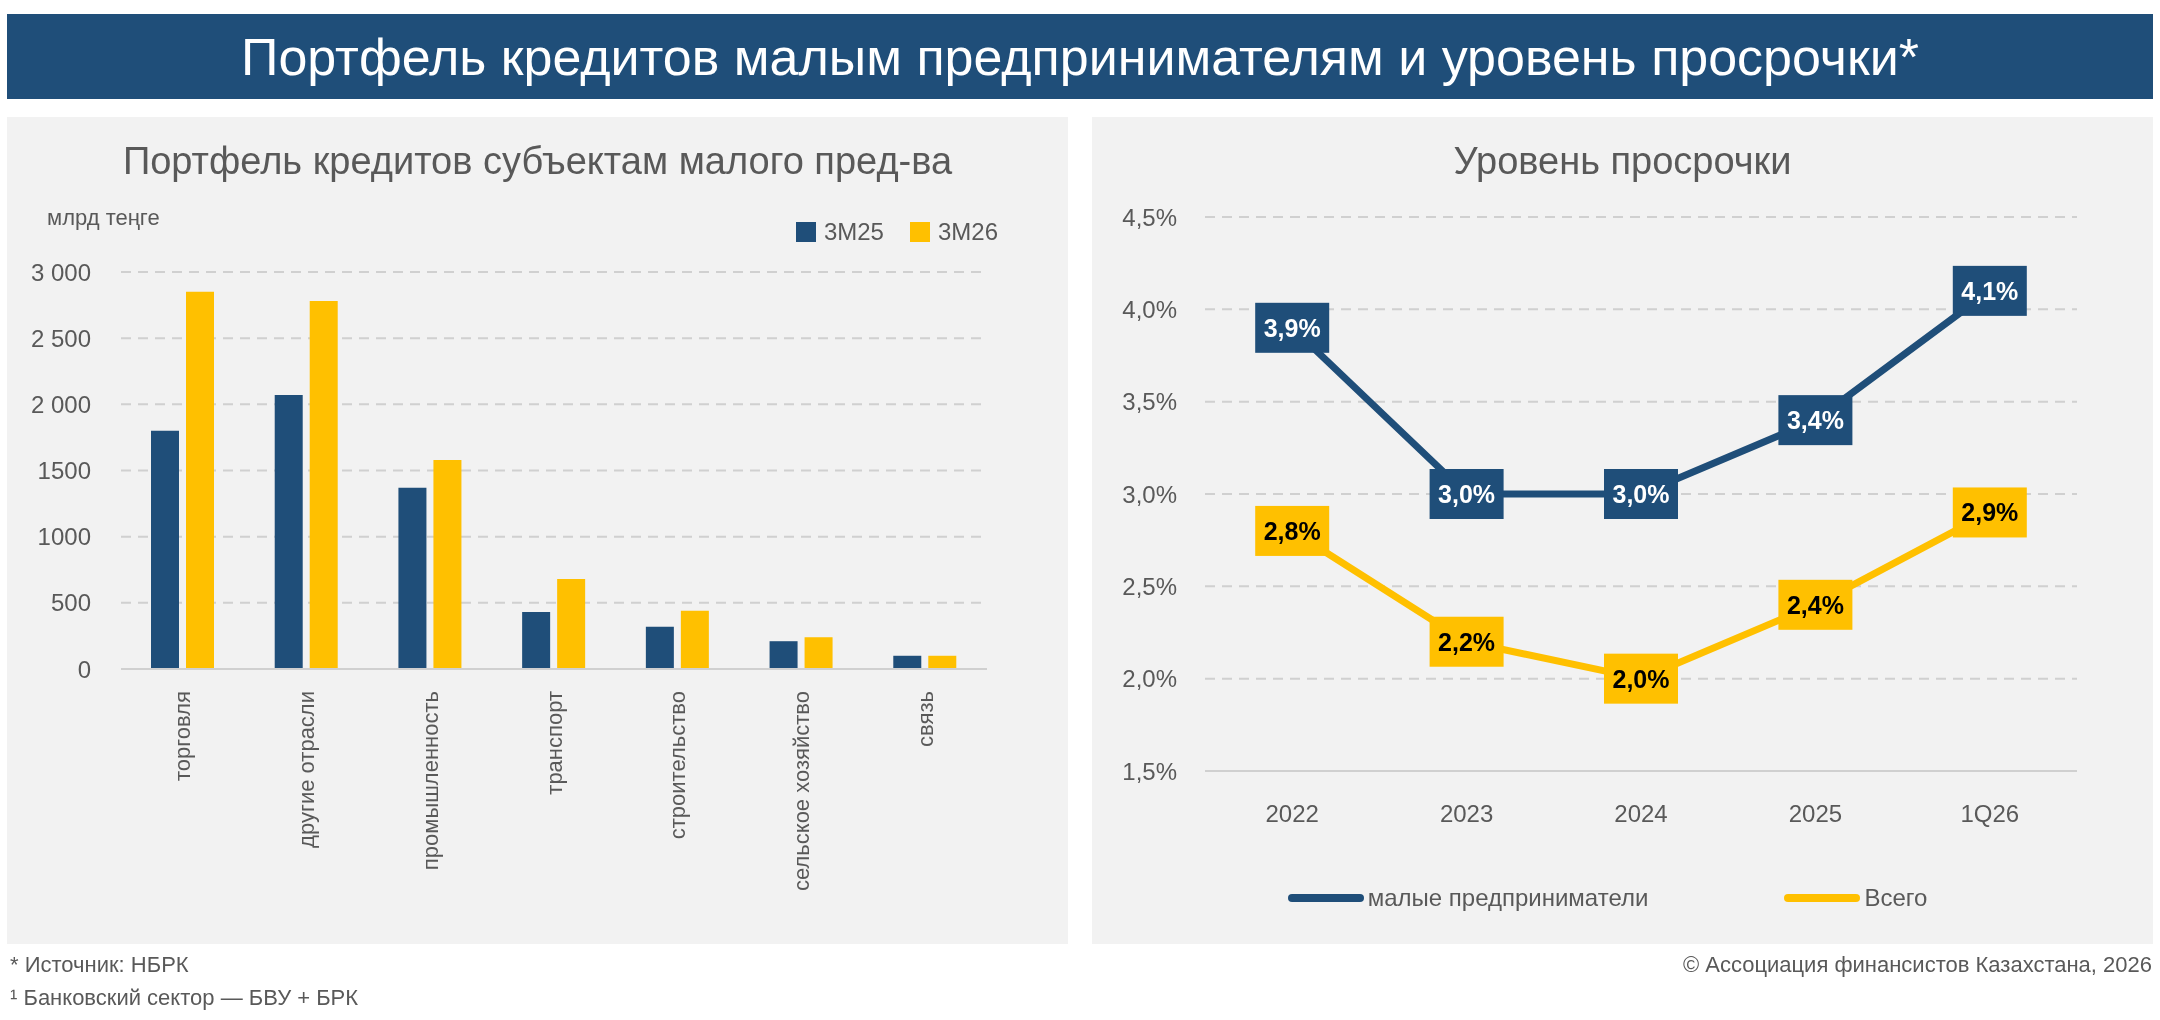  What do you see at coordinates (678, 765) in the screenshot?
I see `x-tick-label: строительство` at bounding box center [678, 765].